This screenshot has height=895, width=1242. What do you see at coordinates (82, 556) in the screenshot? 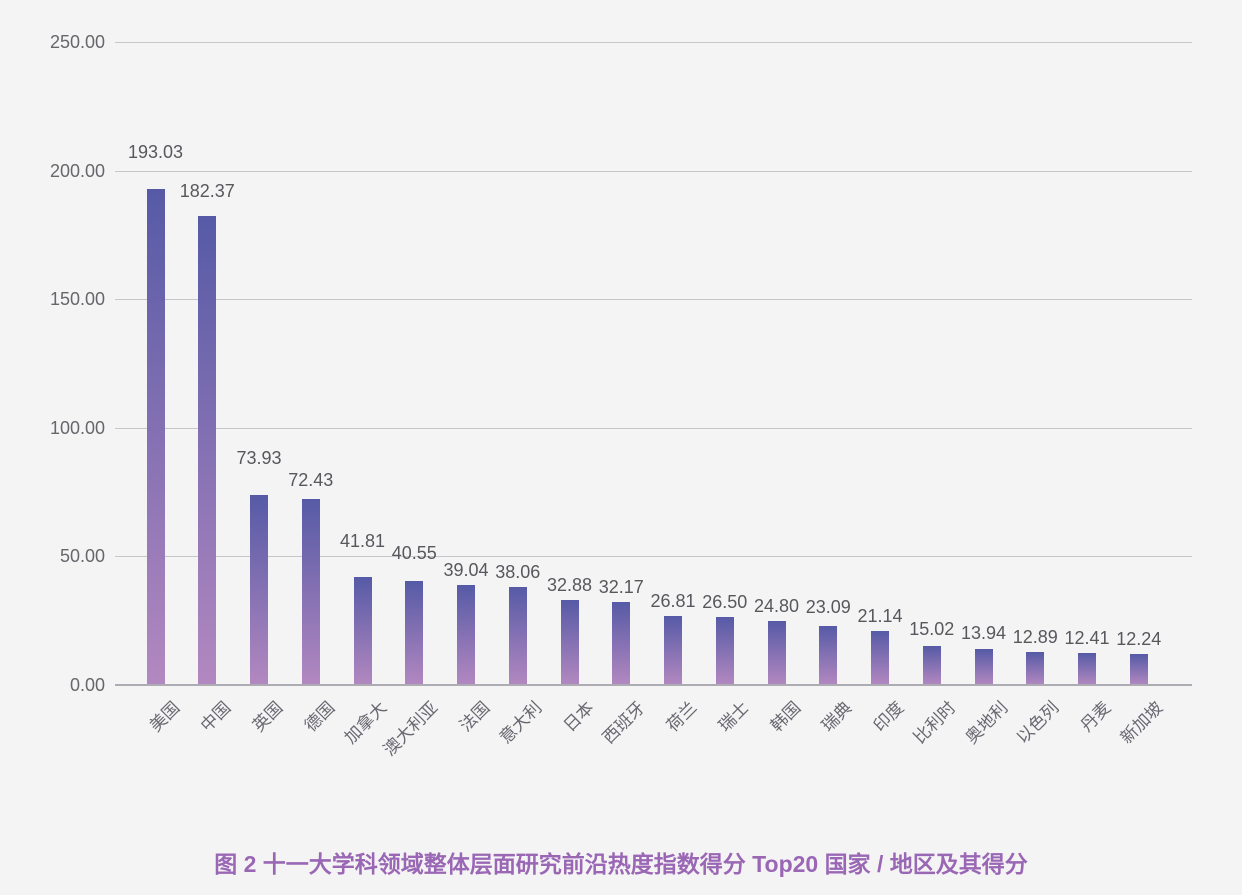
I see `y-tick-label: 50.00` at bounding box center [82, 556].